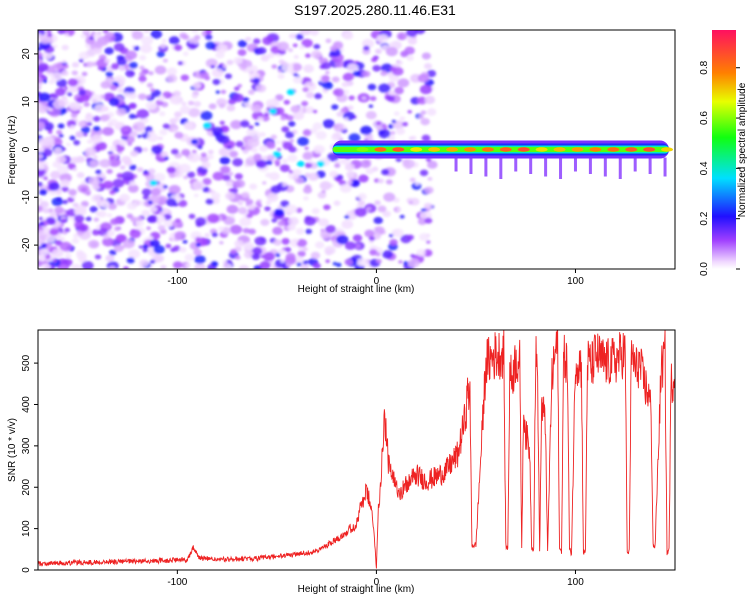  I want to click on y-tick-label: 0, so click(26, 570).